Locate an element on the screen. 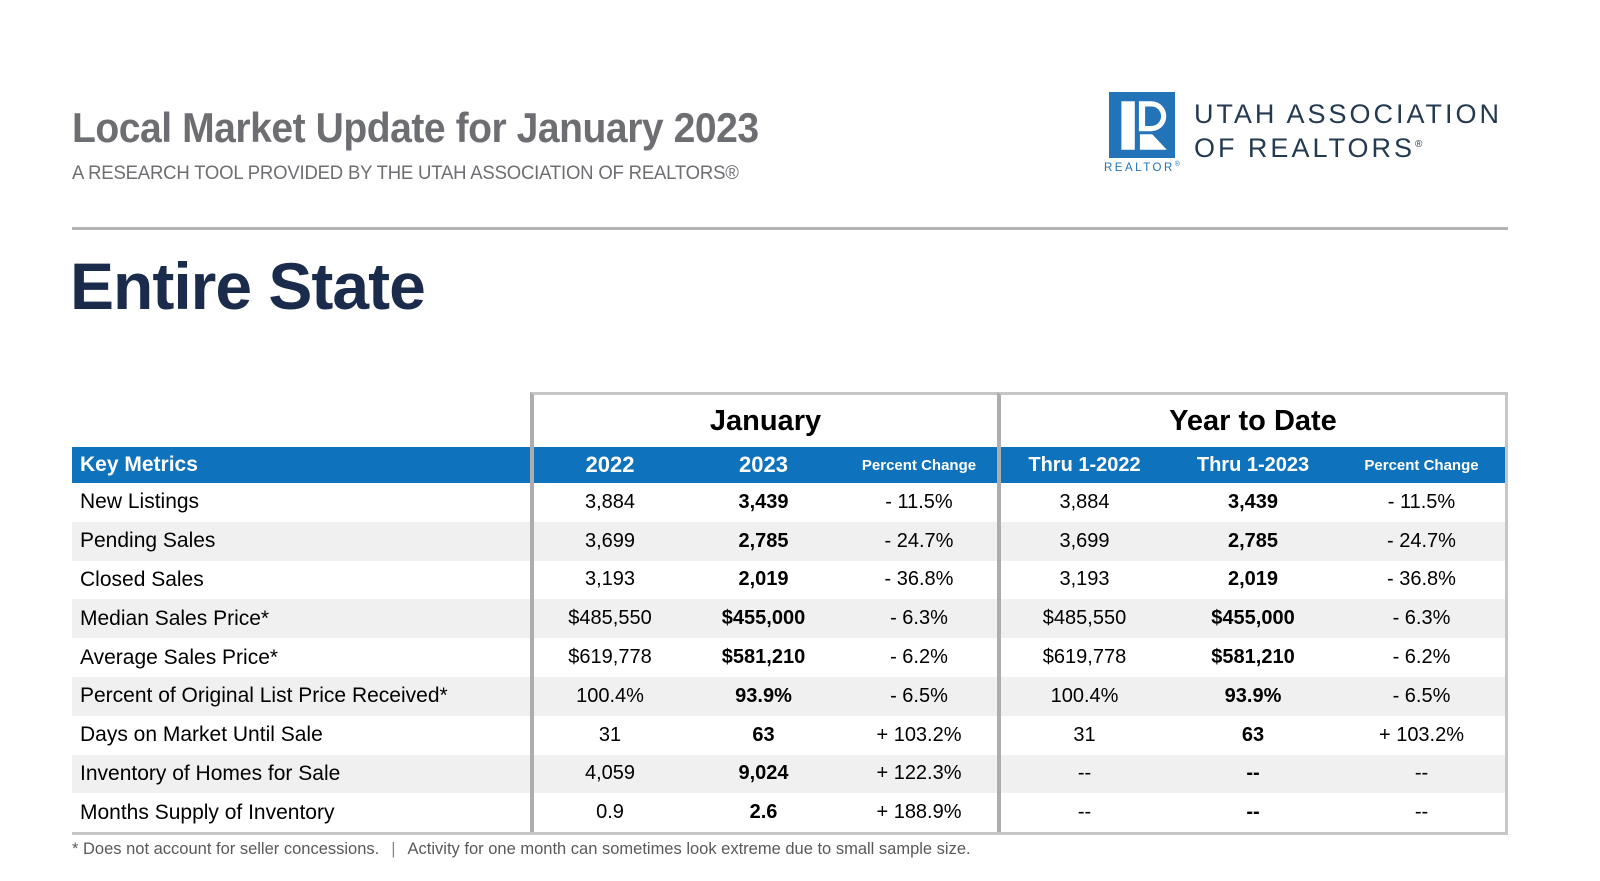  group-header-spacer is located at coordinates (301, 419).